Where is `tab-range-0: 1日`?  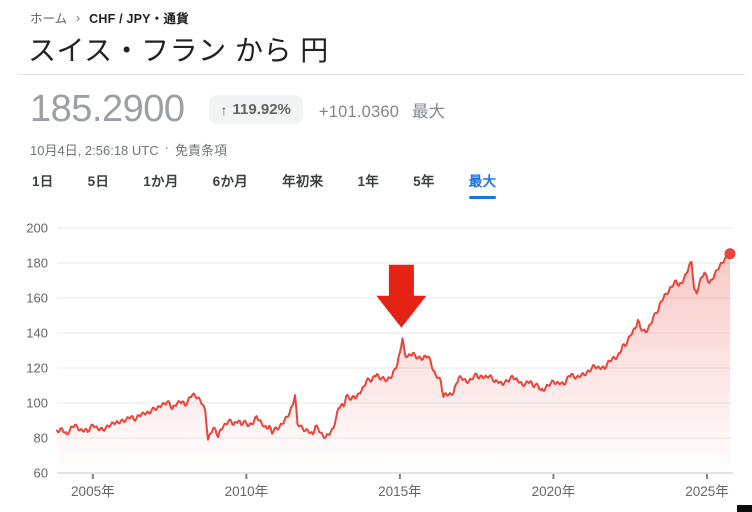
tab-range-0: 1日 is located at coordinates (43, 184).